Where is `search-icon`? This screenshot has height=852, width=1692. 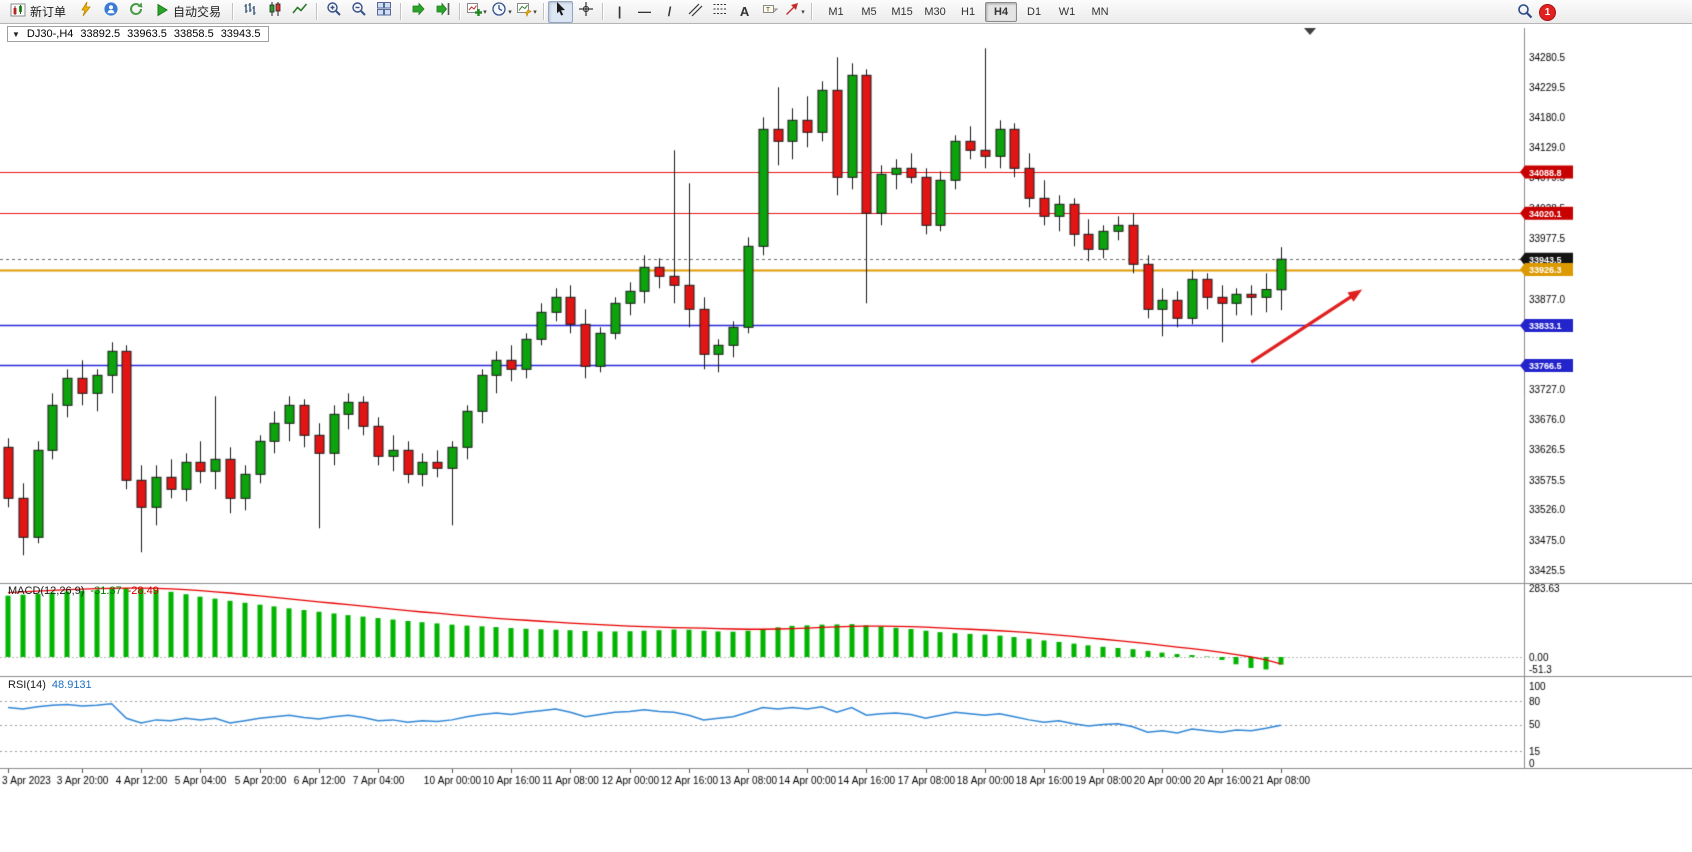 search-icon is located at coordinates (1525, 13).